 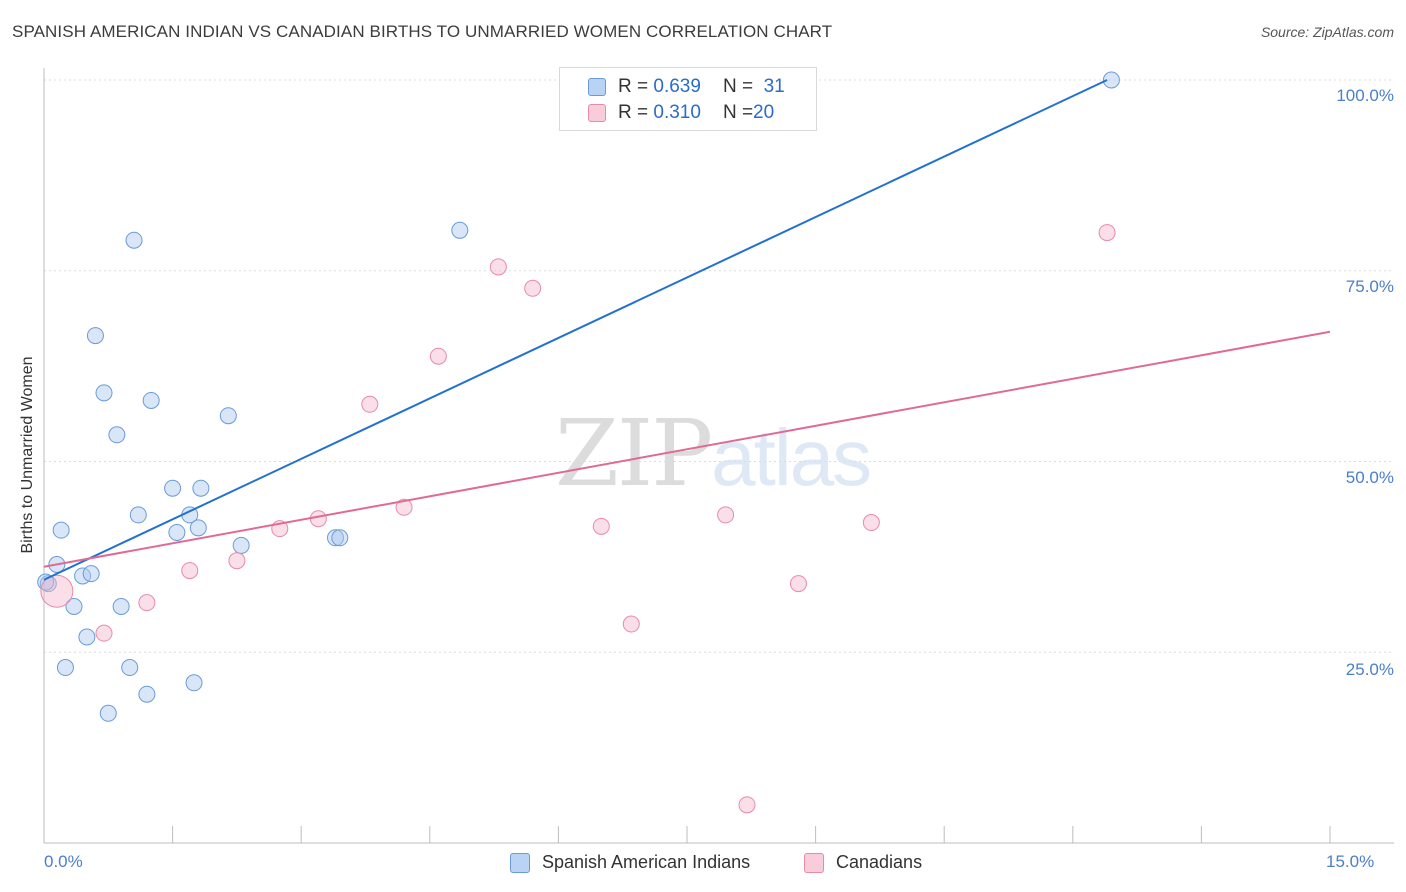 What do you see at coordinates (63, 861) in the screenshot?
I see `x-tick-label-min: 0.0%` at bounding box center [63, 861].